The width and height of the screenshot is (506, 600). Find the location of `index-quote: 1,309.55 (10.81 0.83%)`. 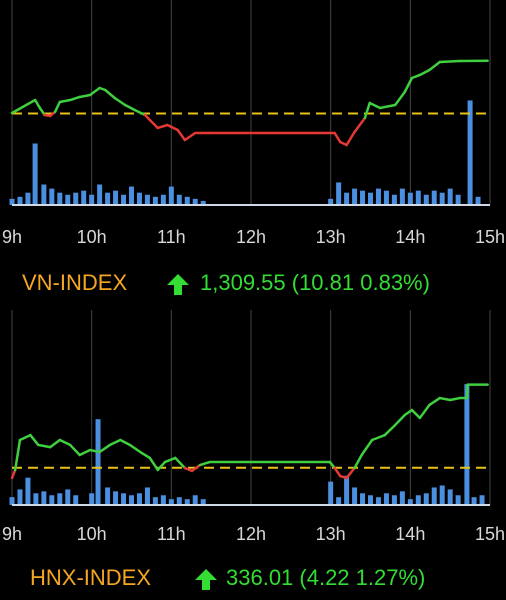

index-quote: 1,309.55 (10.81 0.83%) is located at coordinates (315, 282).